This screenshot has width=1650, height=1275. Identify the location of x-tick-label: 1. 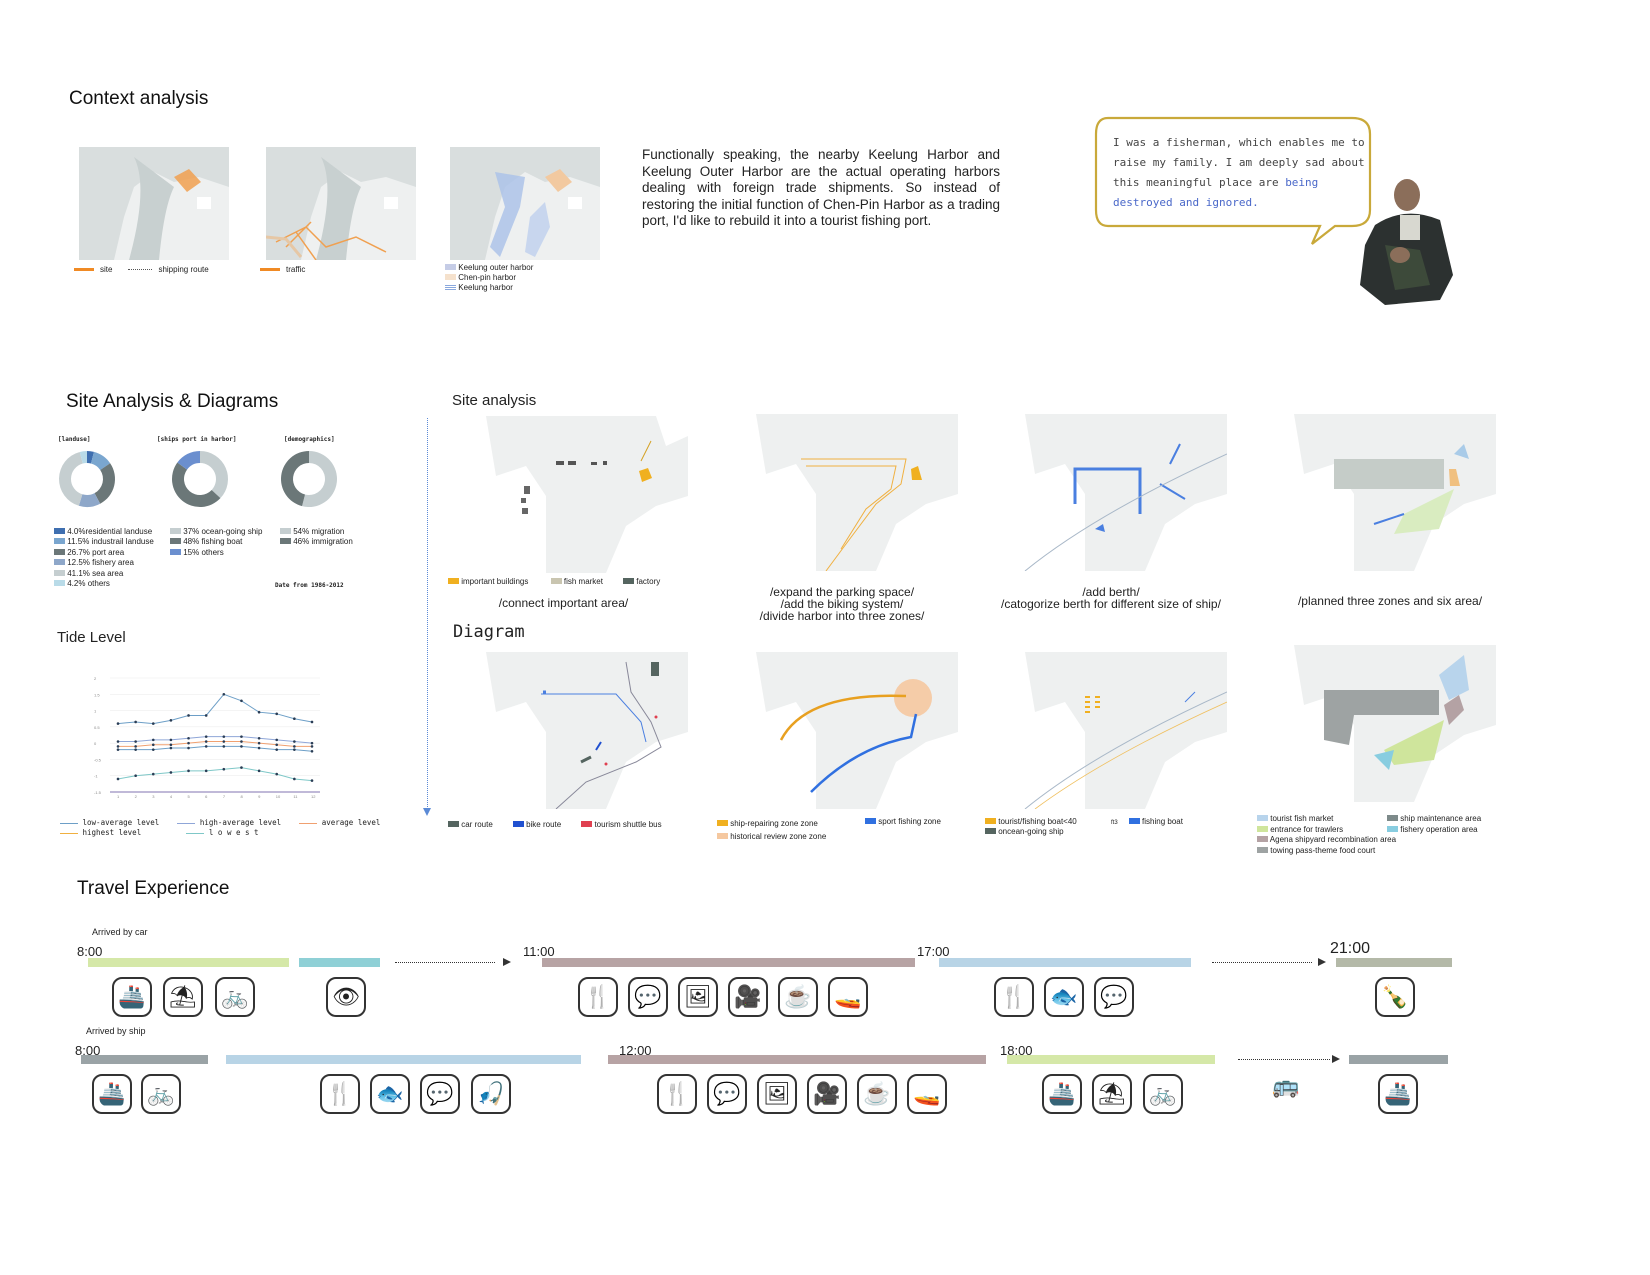
(118, 796).